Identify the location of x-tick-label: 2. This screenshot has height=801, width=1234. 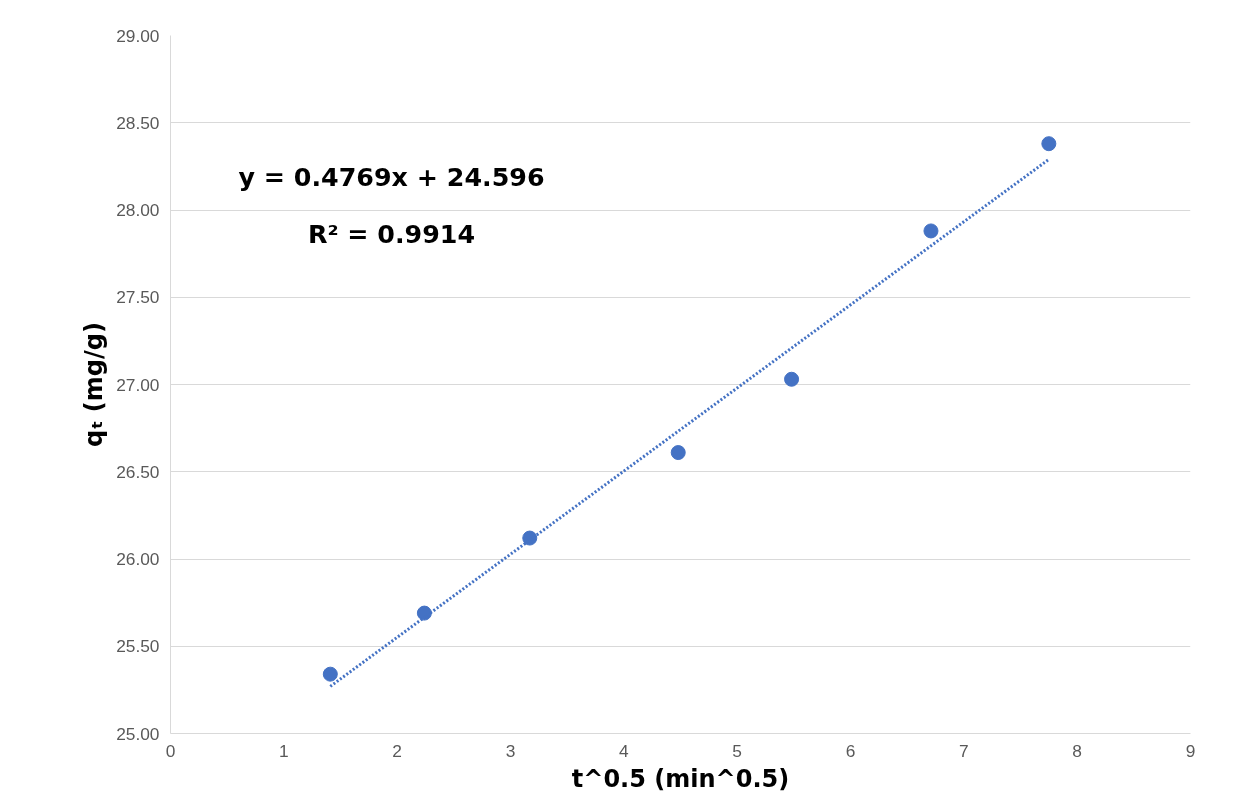
(397, 750).